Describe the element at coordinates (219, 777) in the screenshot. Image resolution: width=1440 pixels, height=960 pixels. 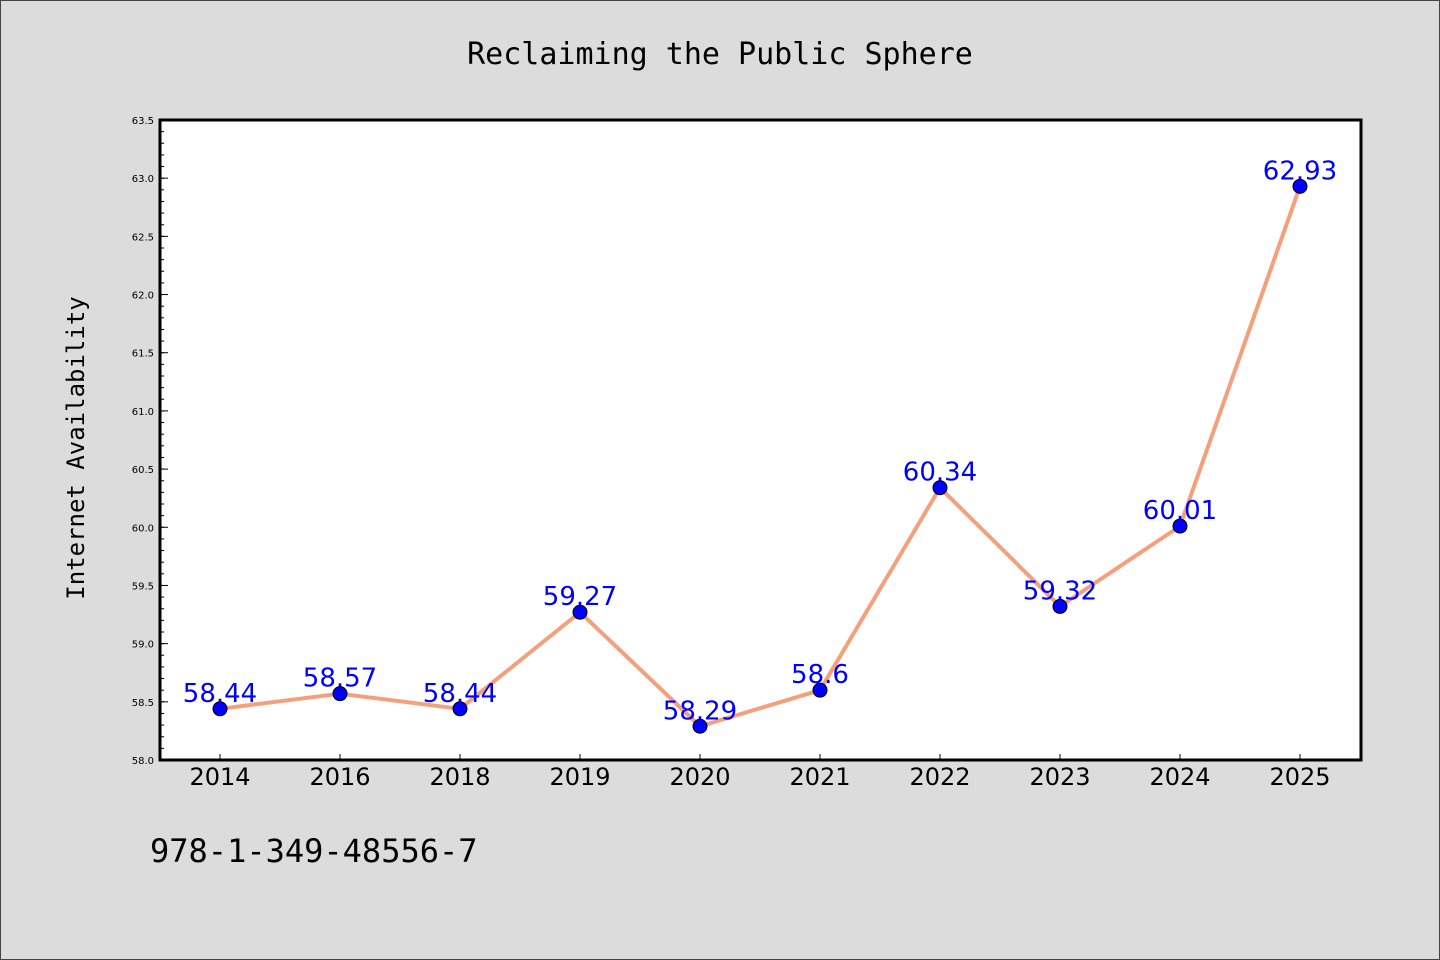
I see `x-tick-label: 2014` at that location.